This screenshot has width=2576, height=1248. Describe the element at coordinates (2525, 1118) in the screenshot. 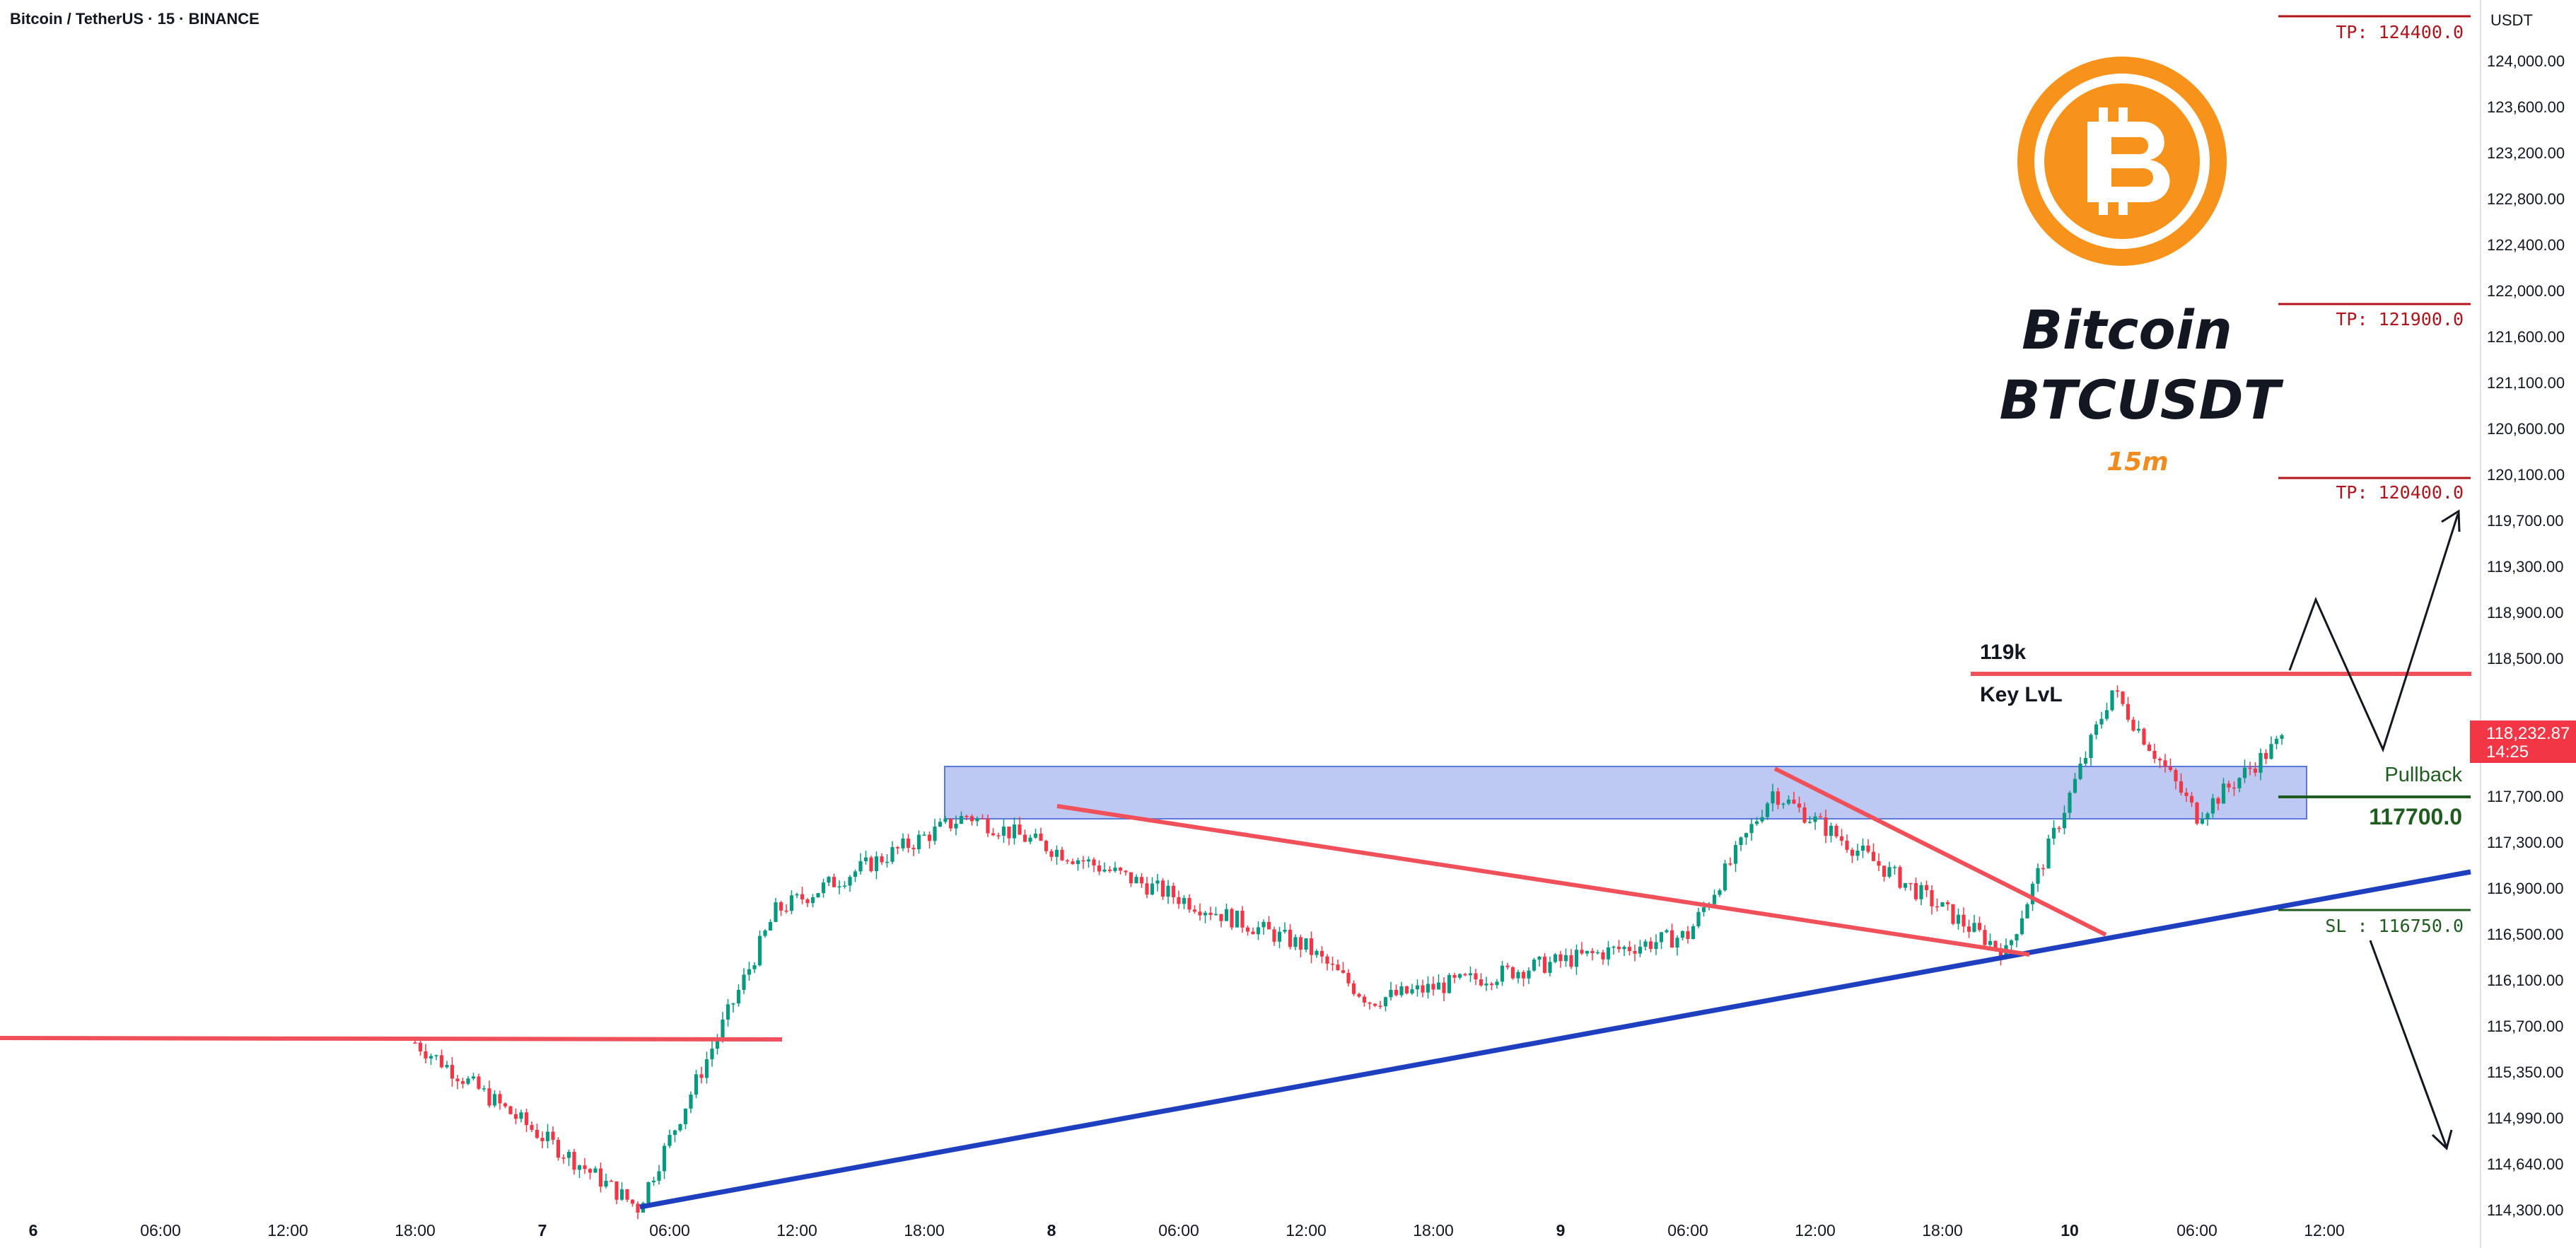

I see `price-tick-label: 114,990.00` at that location.